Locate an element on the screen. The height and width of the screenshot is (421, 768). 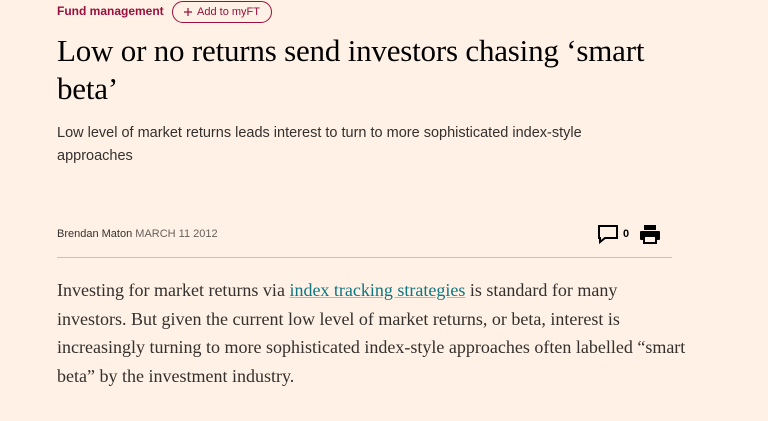
divider is located at coordinates (364, 257).